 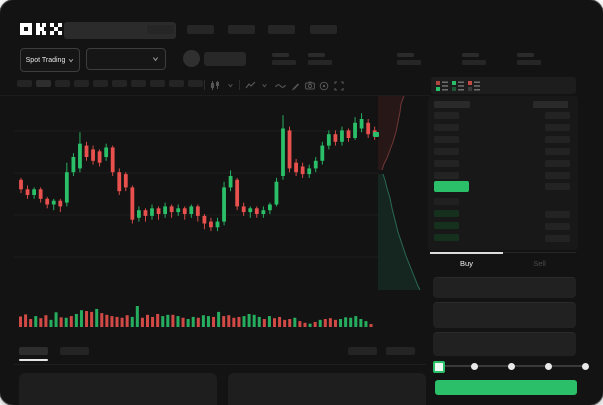 I want to click on sell-tab: Sell, so click(x=539, y=263).